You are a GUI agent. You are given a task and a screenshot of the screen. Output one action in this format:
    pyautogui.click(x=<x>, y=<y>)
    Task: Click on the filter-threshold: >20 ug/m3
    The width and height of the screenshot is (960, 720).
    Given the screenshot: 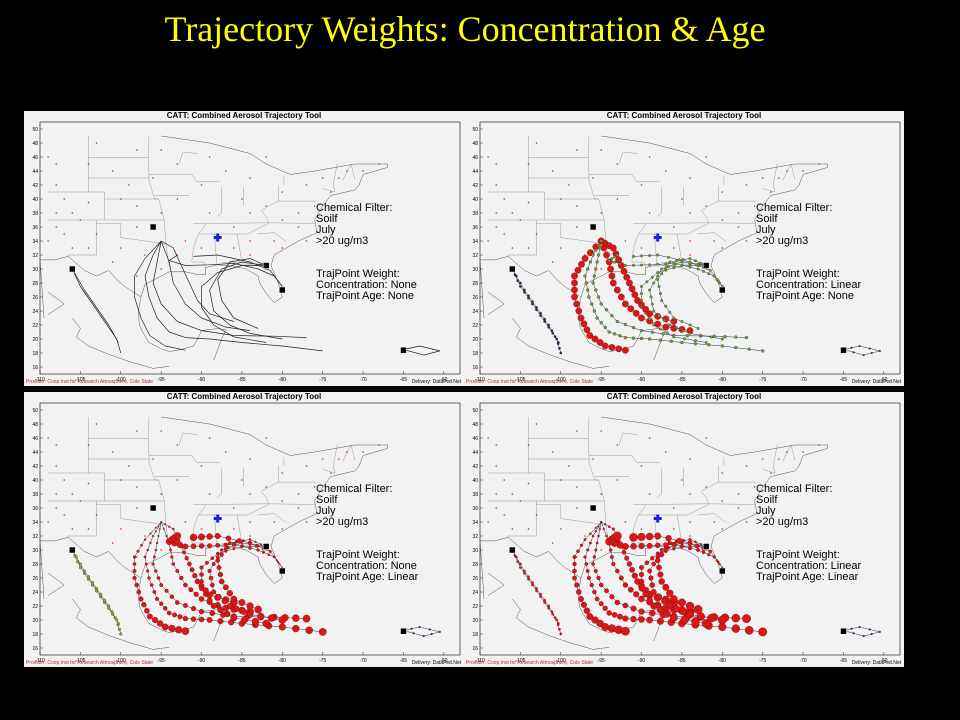 What is the action you would take?
    pyautogui.click(x=342, y=241)
    